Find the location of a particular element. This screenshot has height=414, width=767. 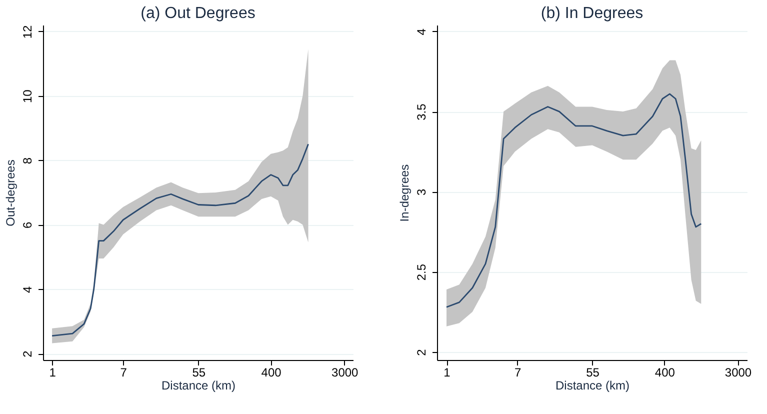

y-axis-title: Out-degrees is located at coordinates (11, 193).